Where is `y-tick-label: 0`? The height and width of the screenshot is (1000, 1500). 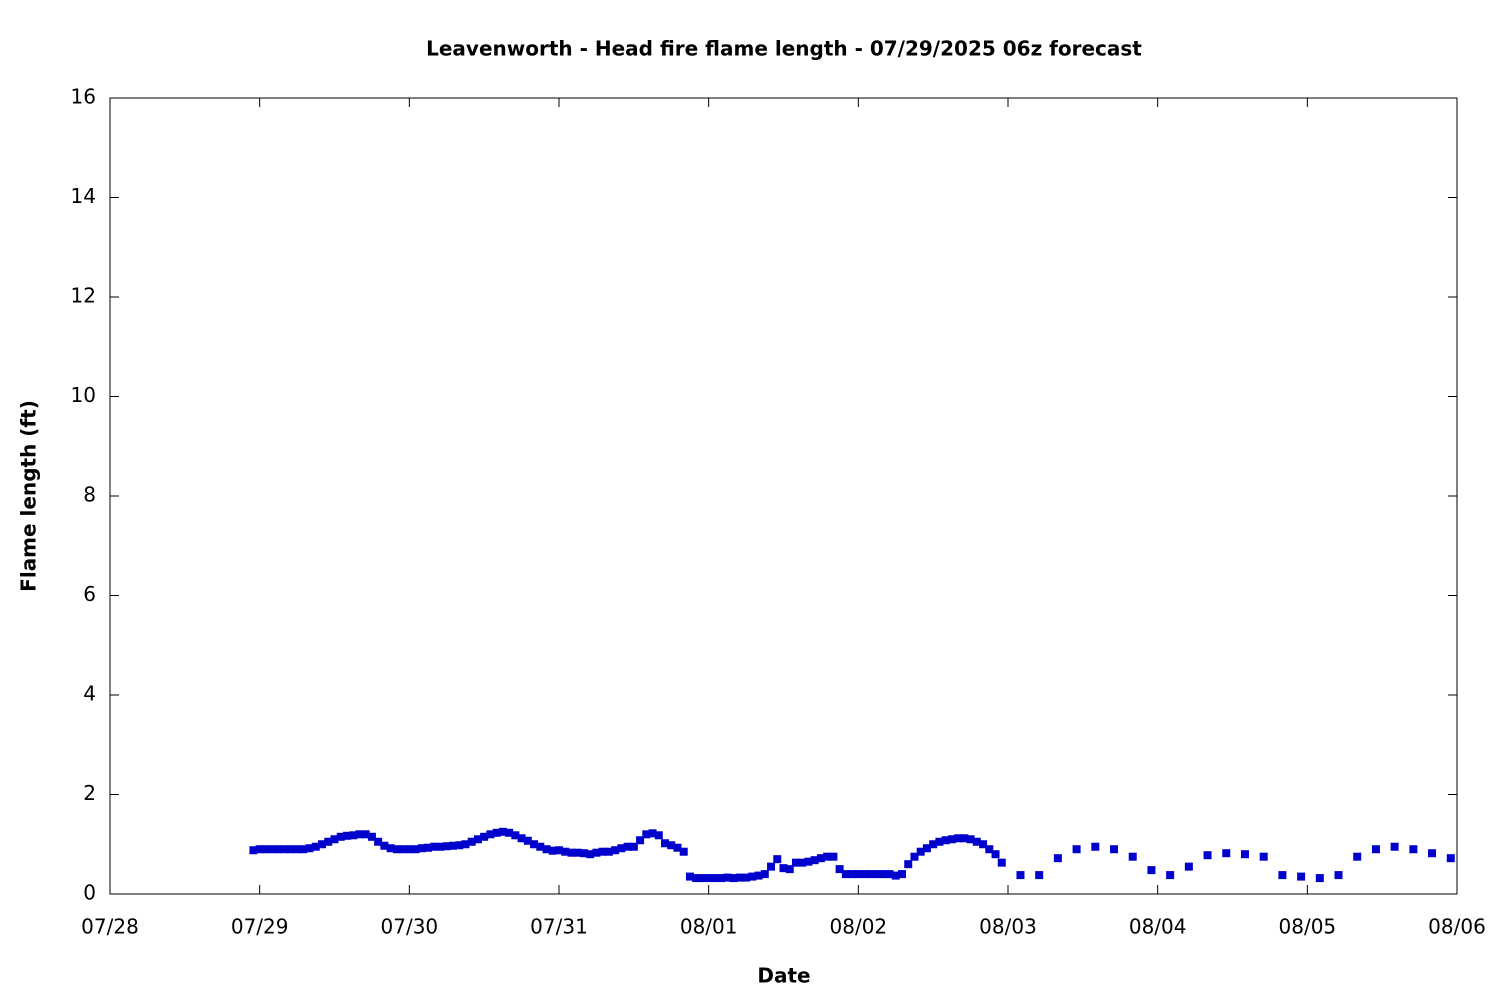
y-tick-label: 0 is located at coordinates (89, 893).